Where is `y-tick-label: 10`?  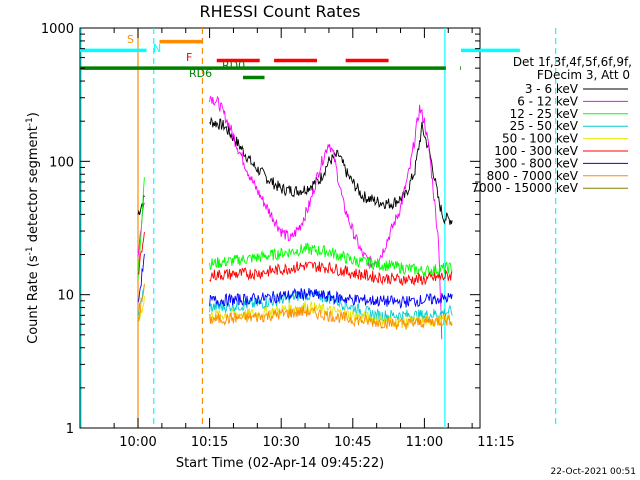 y-tick-label: 10 is located at coordinates (65, 296).